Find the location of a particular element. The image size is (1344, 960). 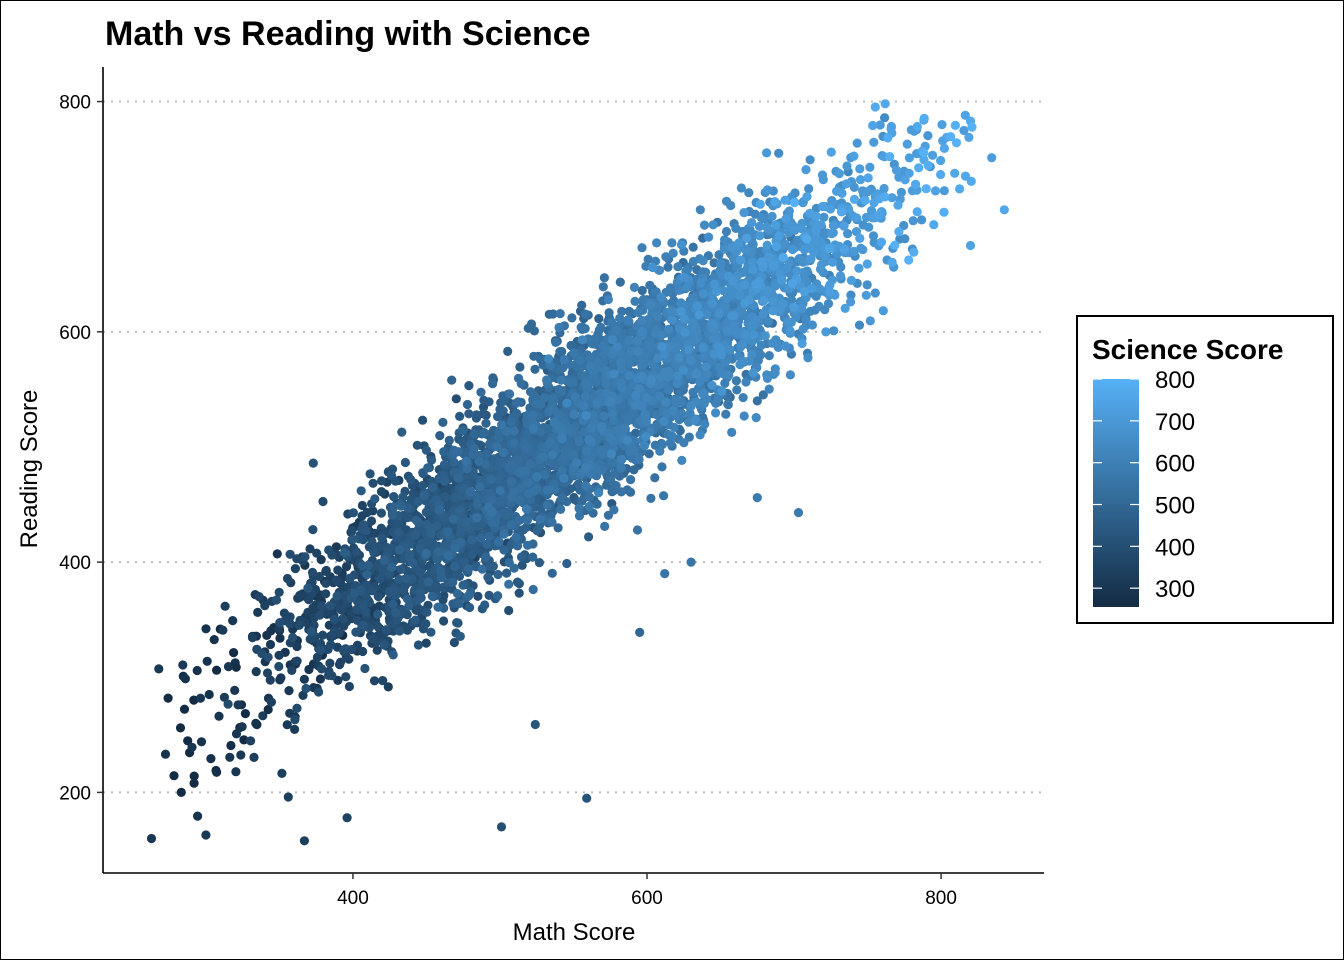

chart-title: Math vs Reading with Science is located at coordinates (348, 34).